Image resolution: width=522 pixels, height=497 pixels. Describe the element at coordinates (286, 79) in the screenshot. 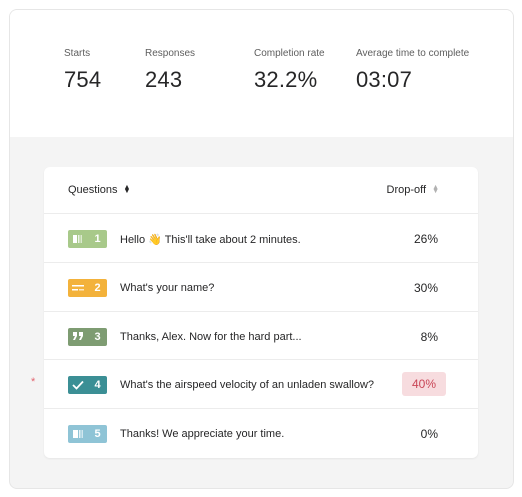

I see `stat-value: 32.2%` at that location.